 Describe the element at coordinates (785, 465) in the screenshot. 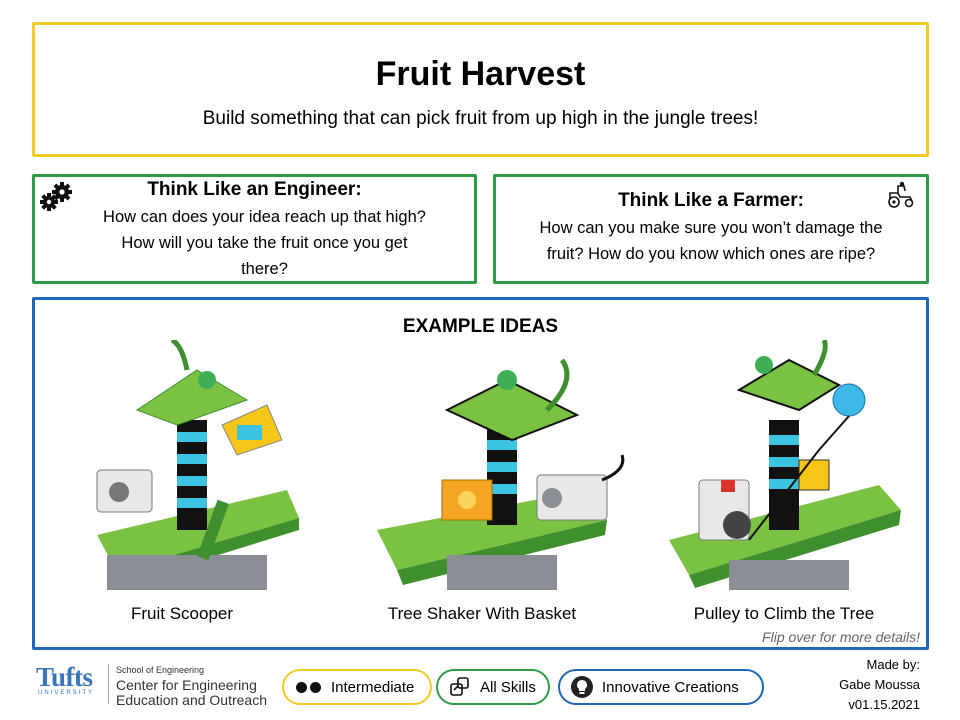

I see `pulley-image` at that location.